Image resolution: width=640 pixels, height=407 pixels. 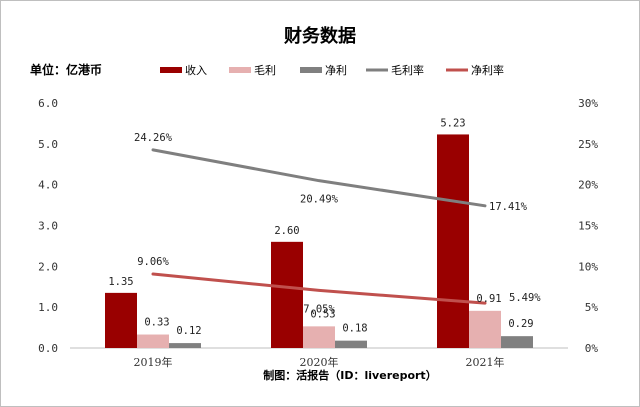 What do you see at coordinates (508, 207) in the screenshot?
I see `line-data-label: 17.41%` at bounding box center [508, 207].